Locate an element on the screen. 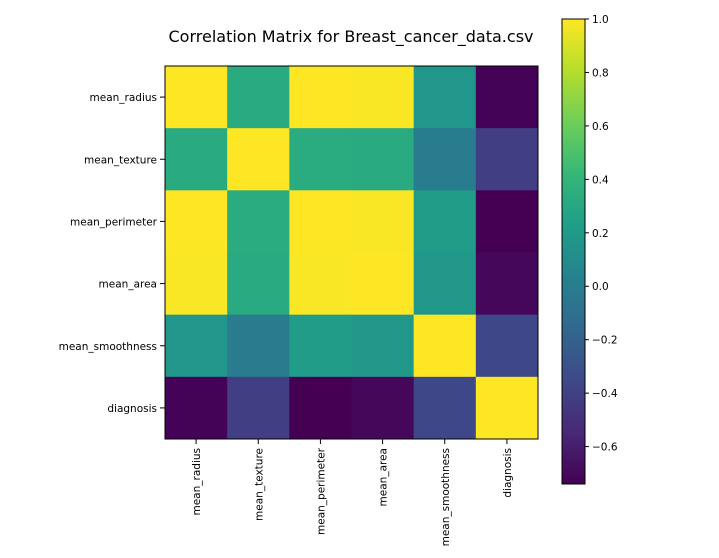  col-label: mean_perimeter is located at coordinates (321, 491).